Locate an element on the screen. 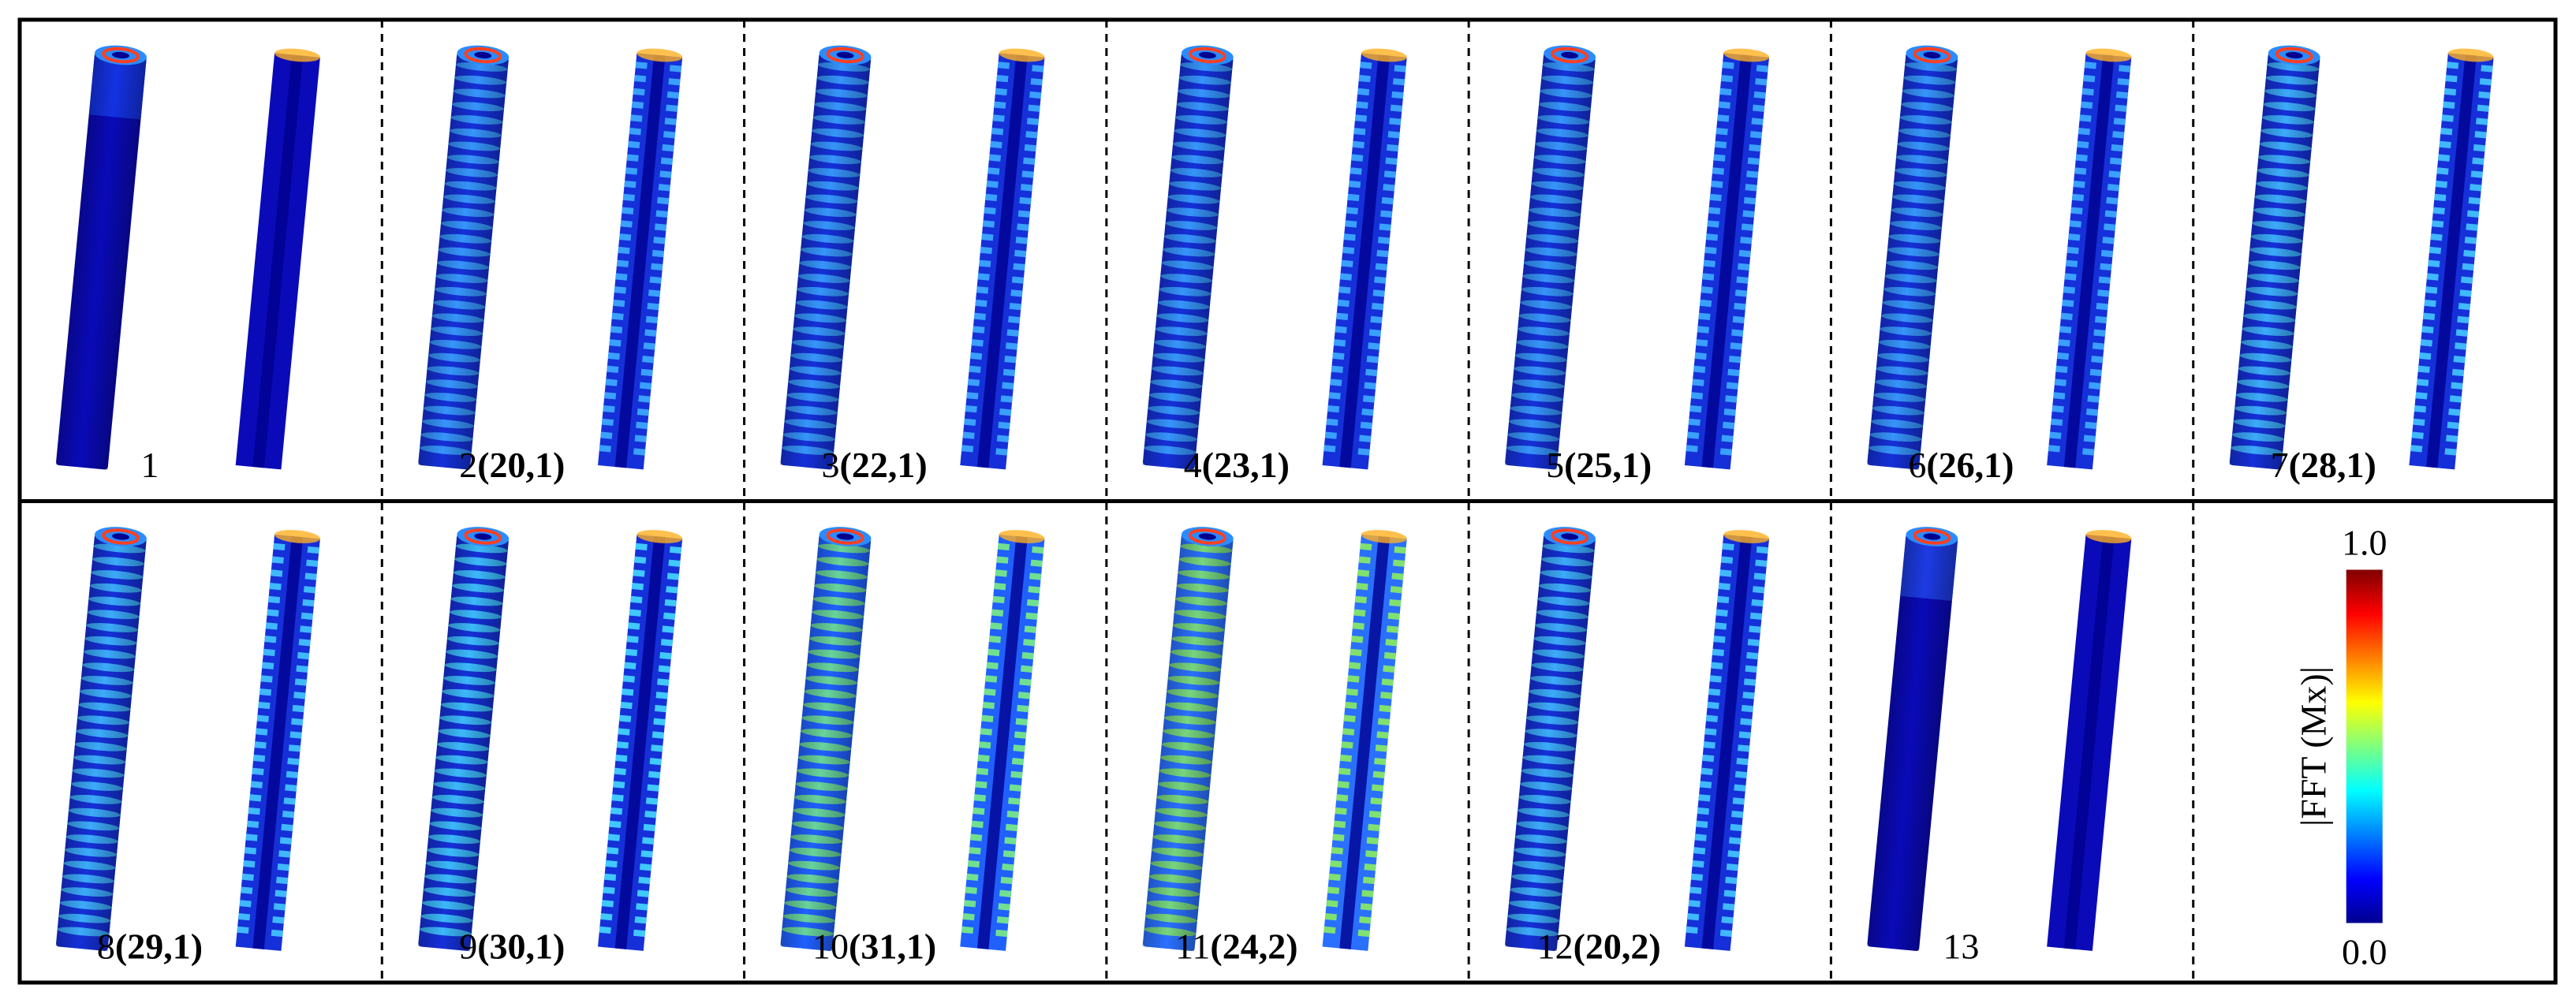 The width and height of the screenshot is (2576, 1007). panel: 1 is located at coordinates (187, 265).